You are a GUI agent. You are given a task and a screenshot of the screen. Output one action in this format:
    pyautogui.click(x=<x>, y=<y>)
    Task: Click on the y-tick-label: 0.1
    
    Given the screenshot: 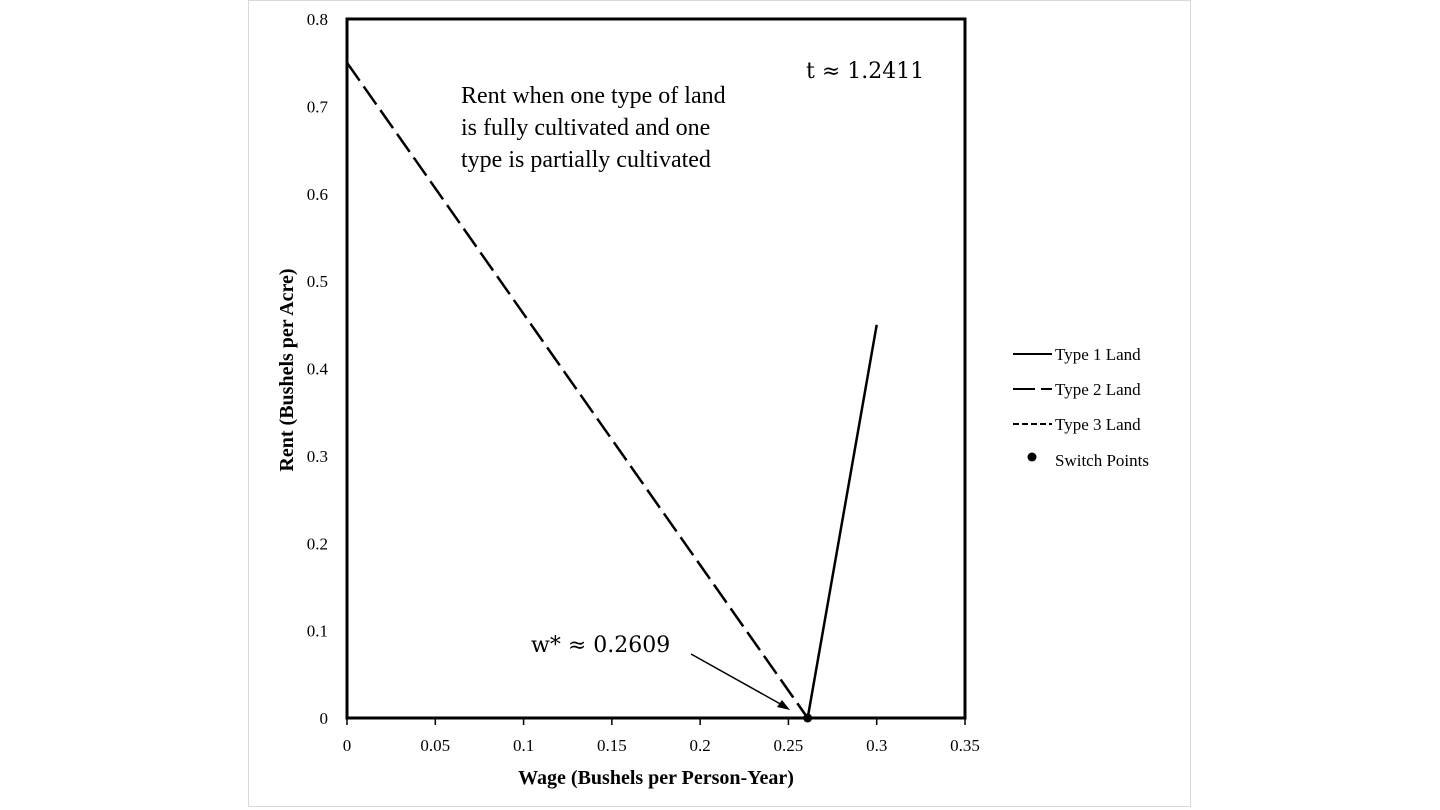 What is the action you would take?
    pyautogui.click(x=317, y=631)
    